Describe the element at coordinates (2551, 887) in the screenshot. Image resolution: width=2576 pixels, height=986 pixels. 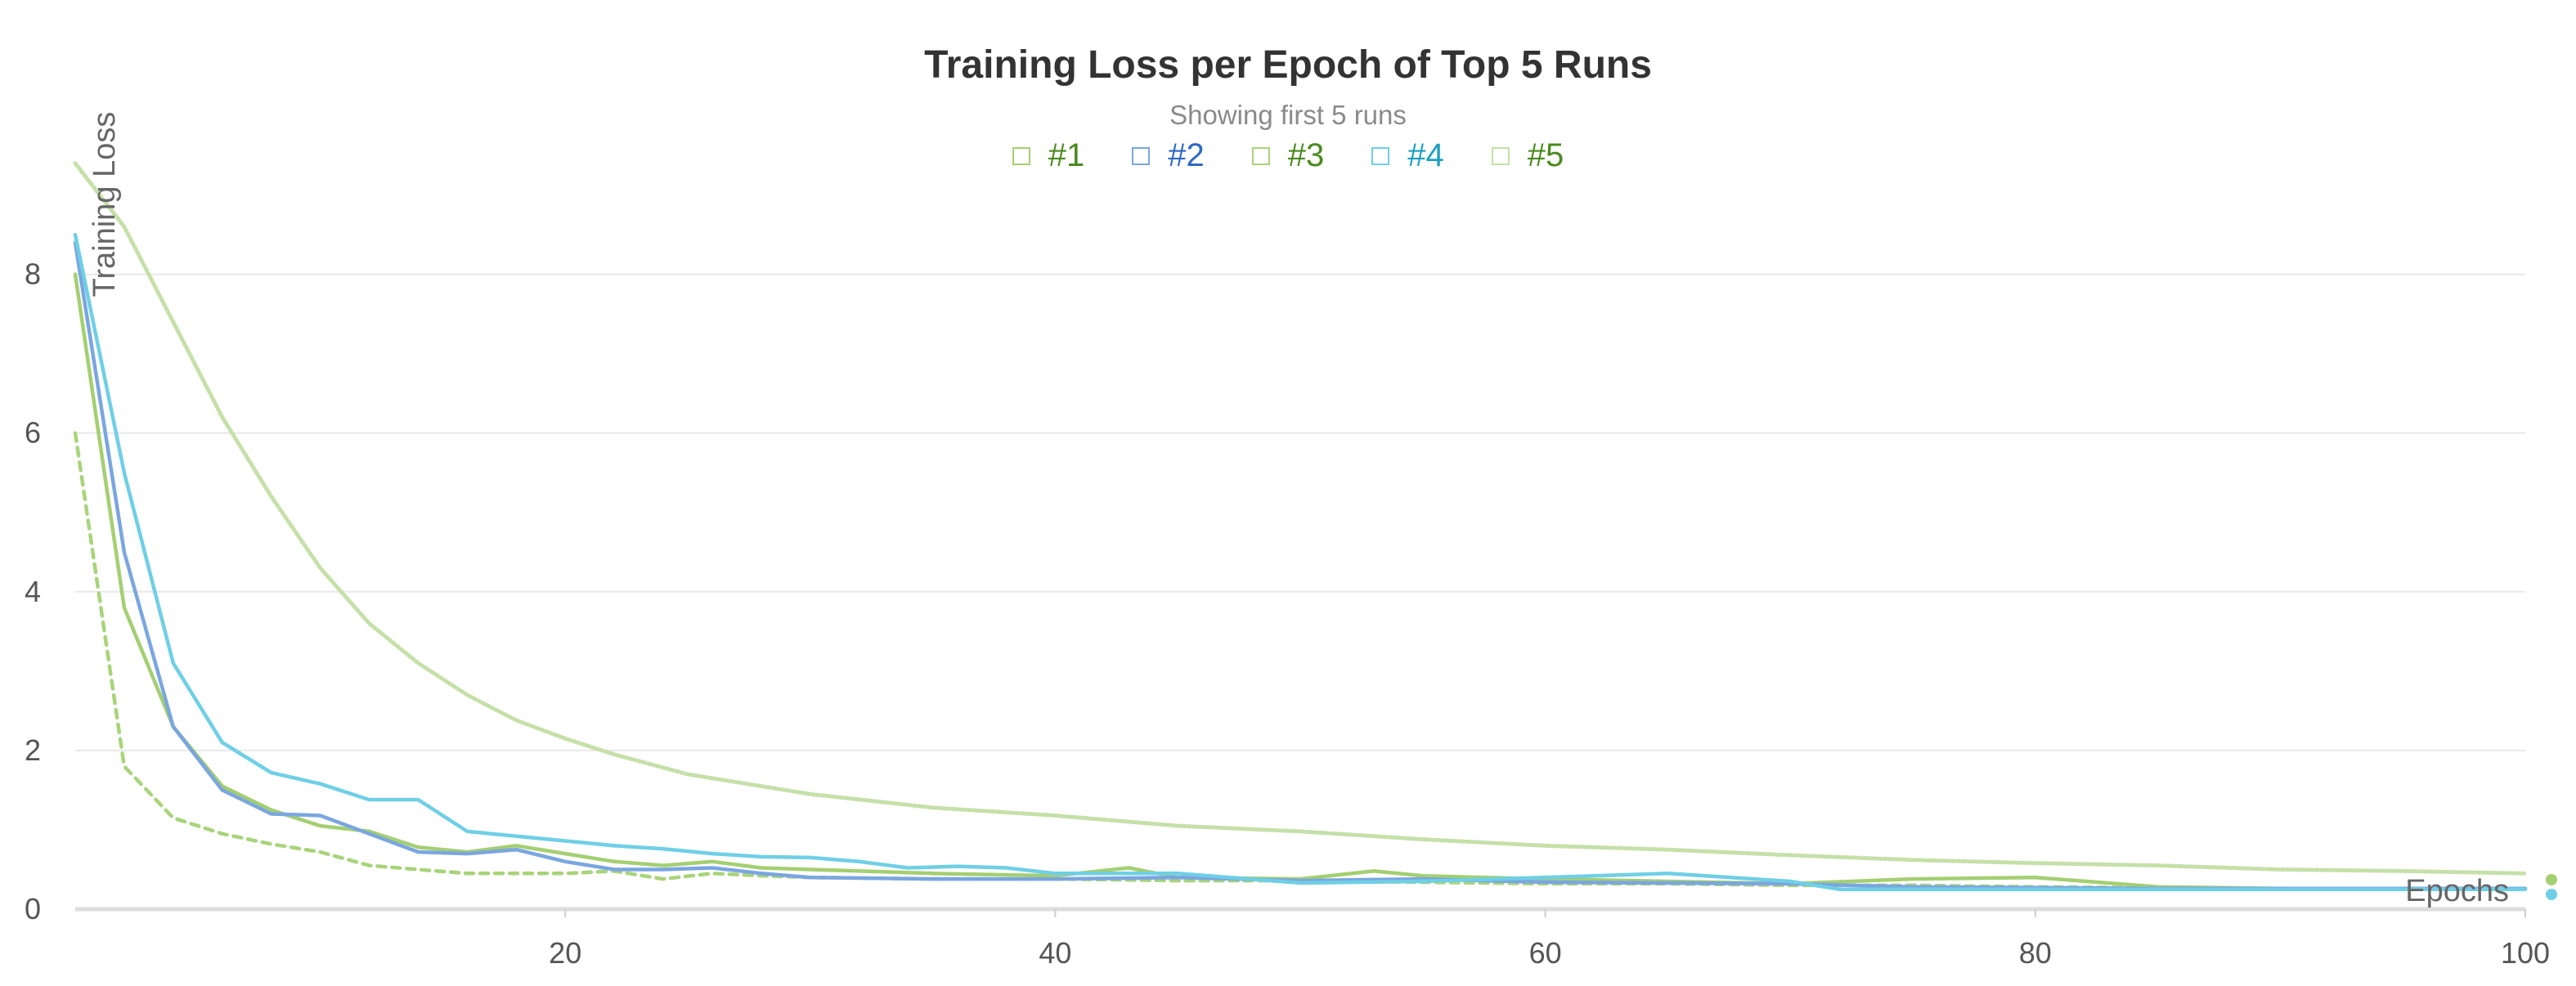
I see `series-end-markers` at that location.